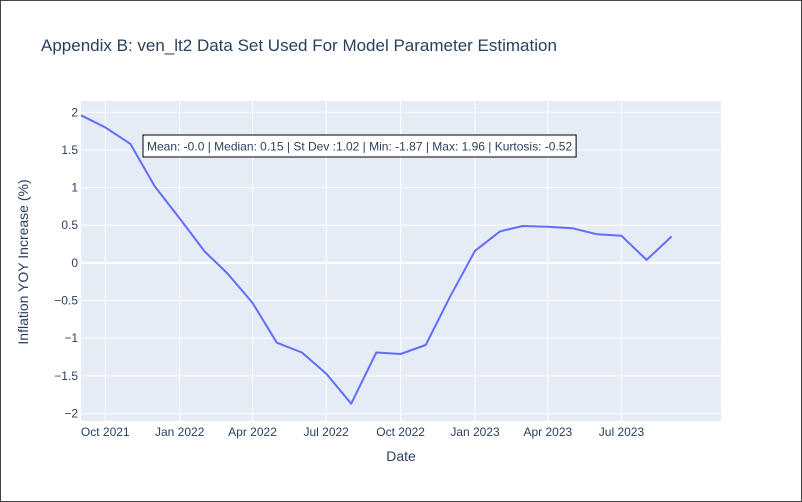 The height and width of the screenshot is (502, 802). What do you see at coordinates (74, 263) in the screenshot?
I see `y-tick-label: 0` at bounding box center [74, 263].